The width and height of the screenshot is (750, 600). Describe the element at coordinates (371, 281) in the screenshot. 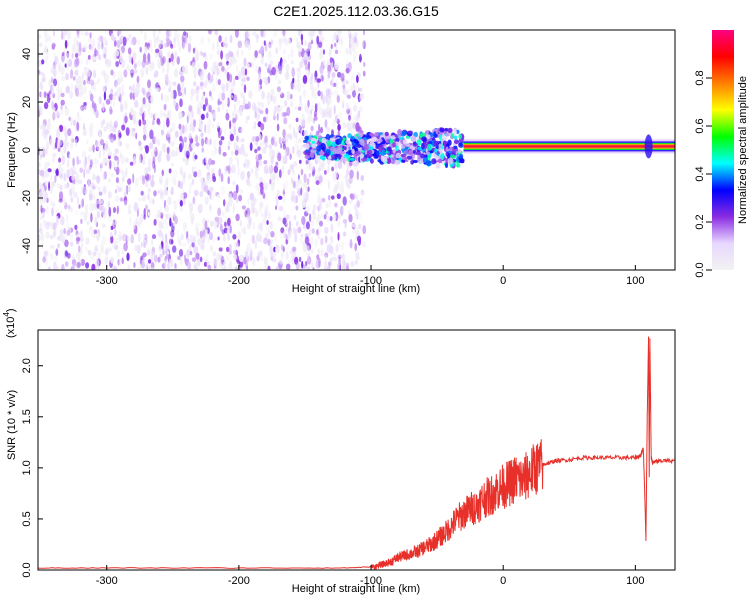

I see `x-tick-label: -100` at that location.